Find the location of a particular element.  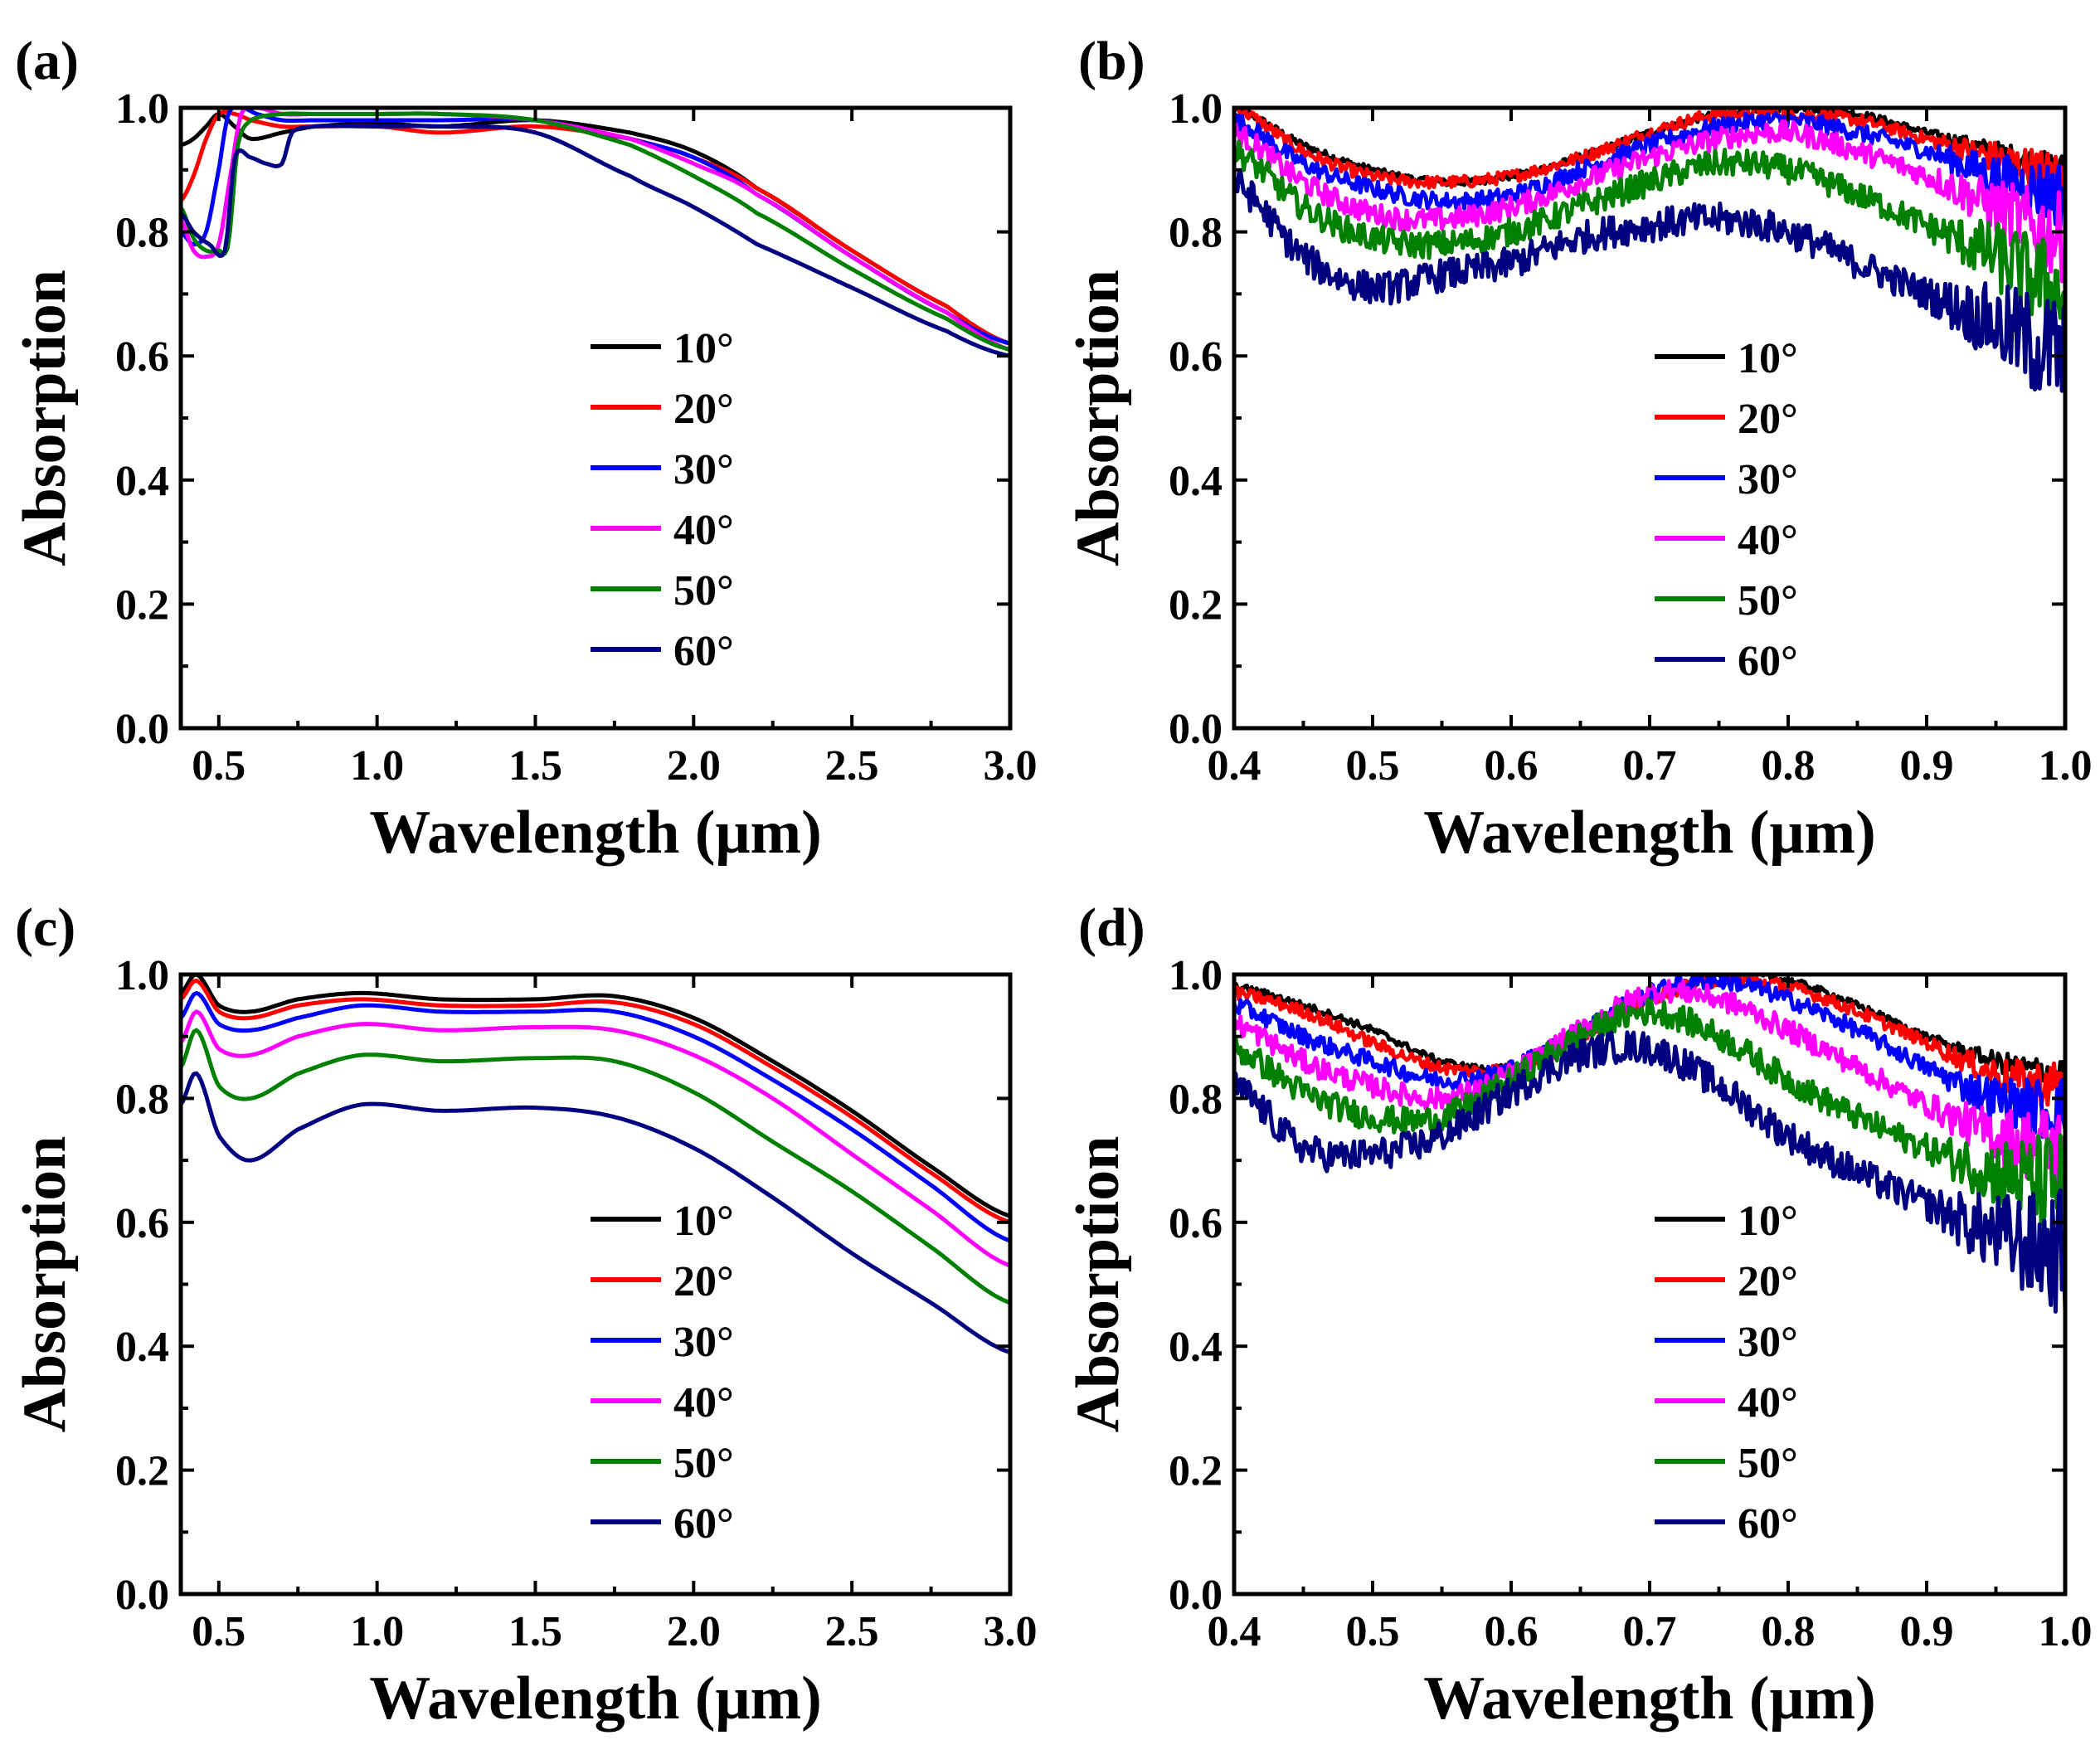

x-tick-label: 1.5 is located at coordinates (535, 766).